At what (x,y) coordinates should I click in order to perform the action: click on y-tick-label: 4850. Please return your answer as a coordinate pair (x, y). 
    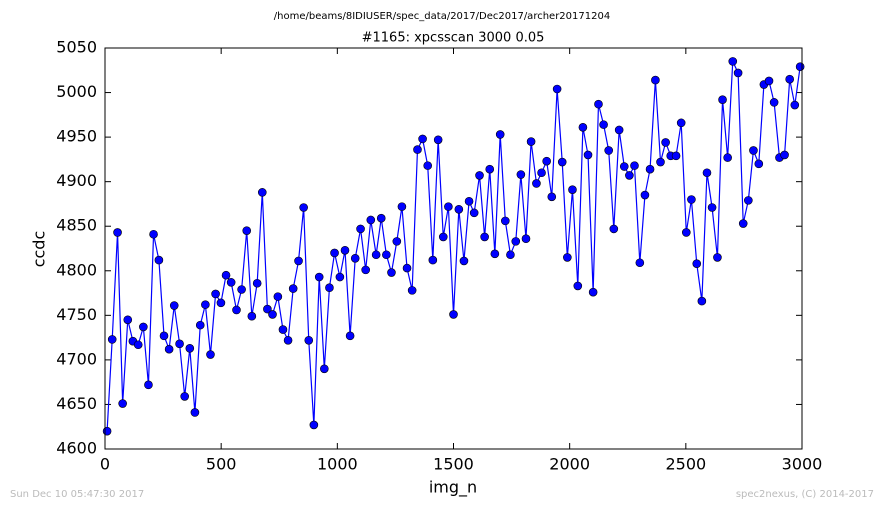
    Looking at the image, I should click on (76, 225).